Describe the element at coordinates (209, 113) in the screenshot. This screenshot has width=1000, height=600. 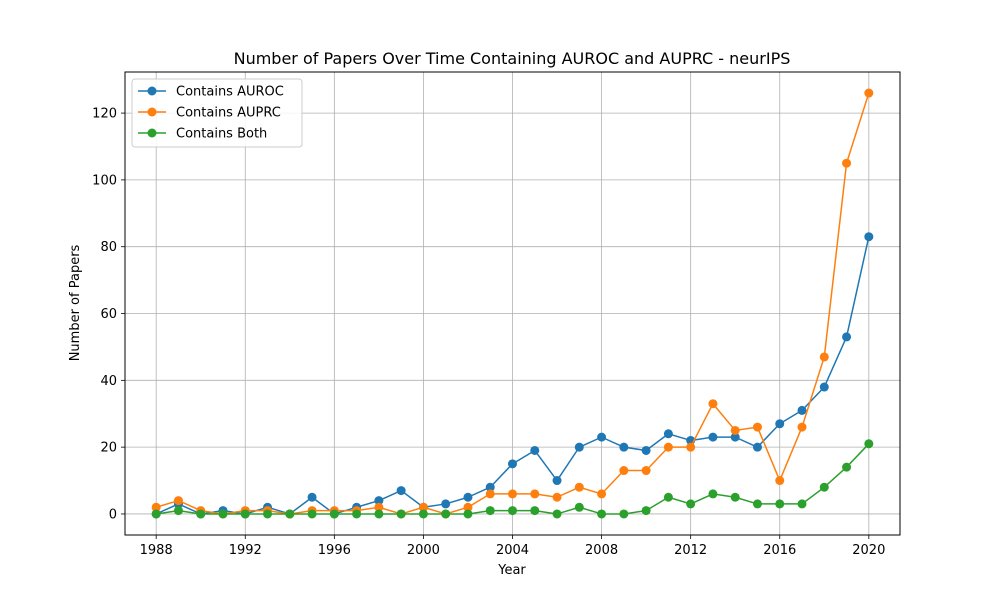
I see `legend-item: Contains AUPRC` at that location.